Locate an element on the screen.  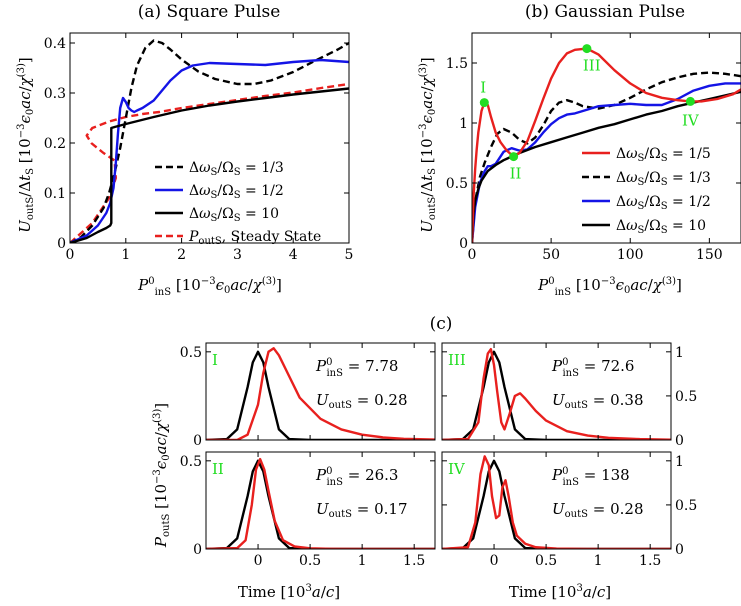
chart-c-p-in-annotation: P0 inS = 7.78 is located at coordinates (356, 368).